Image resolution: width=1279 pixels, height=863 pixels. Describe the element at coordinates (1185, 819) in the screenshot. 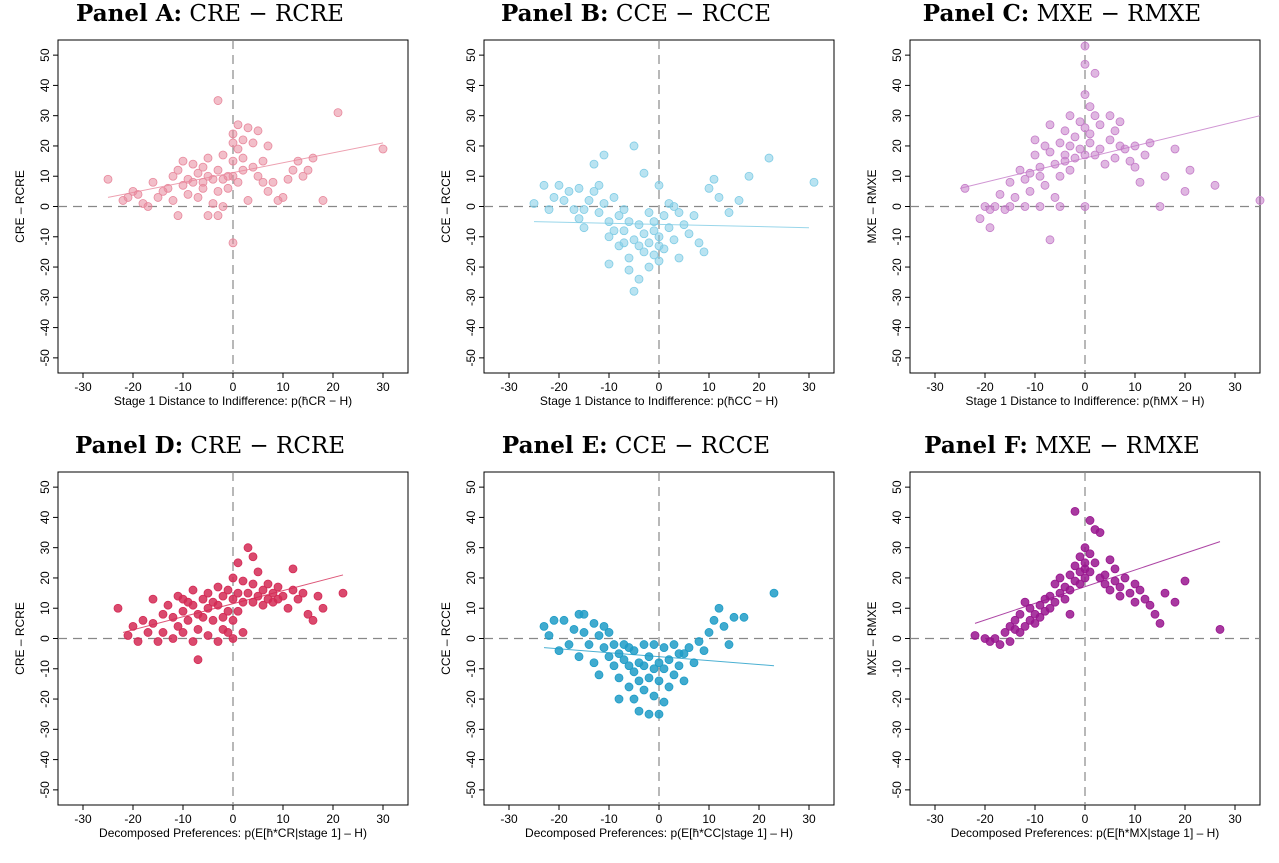

I see `x-tick-label: 20` at that location.